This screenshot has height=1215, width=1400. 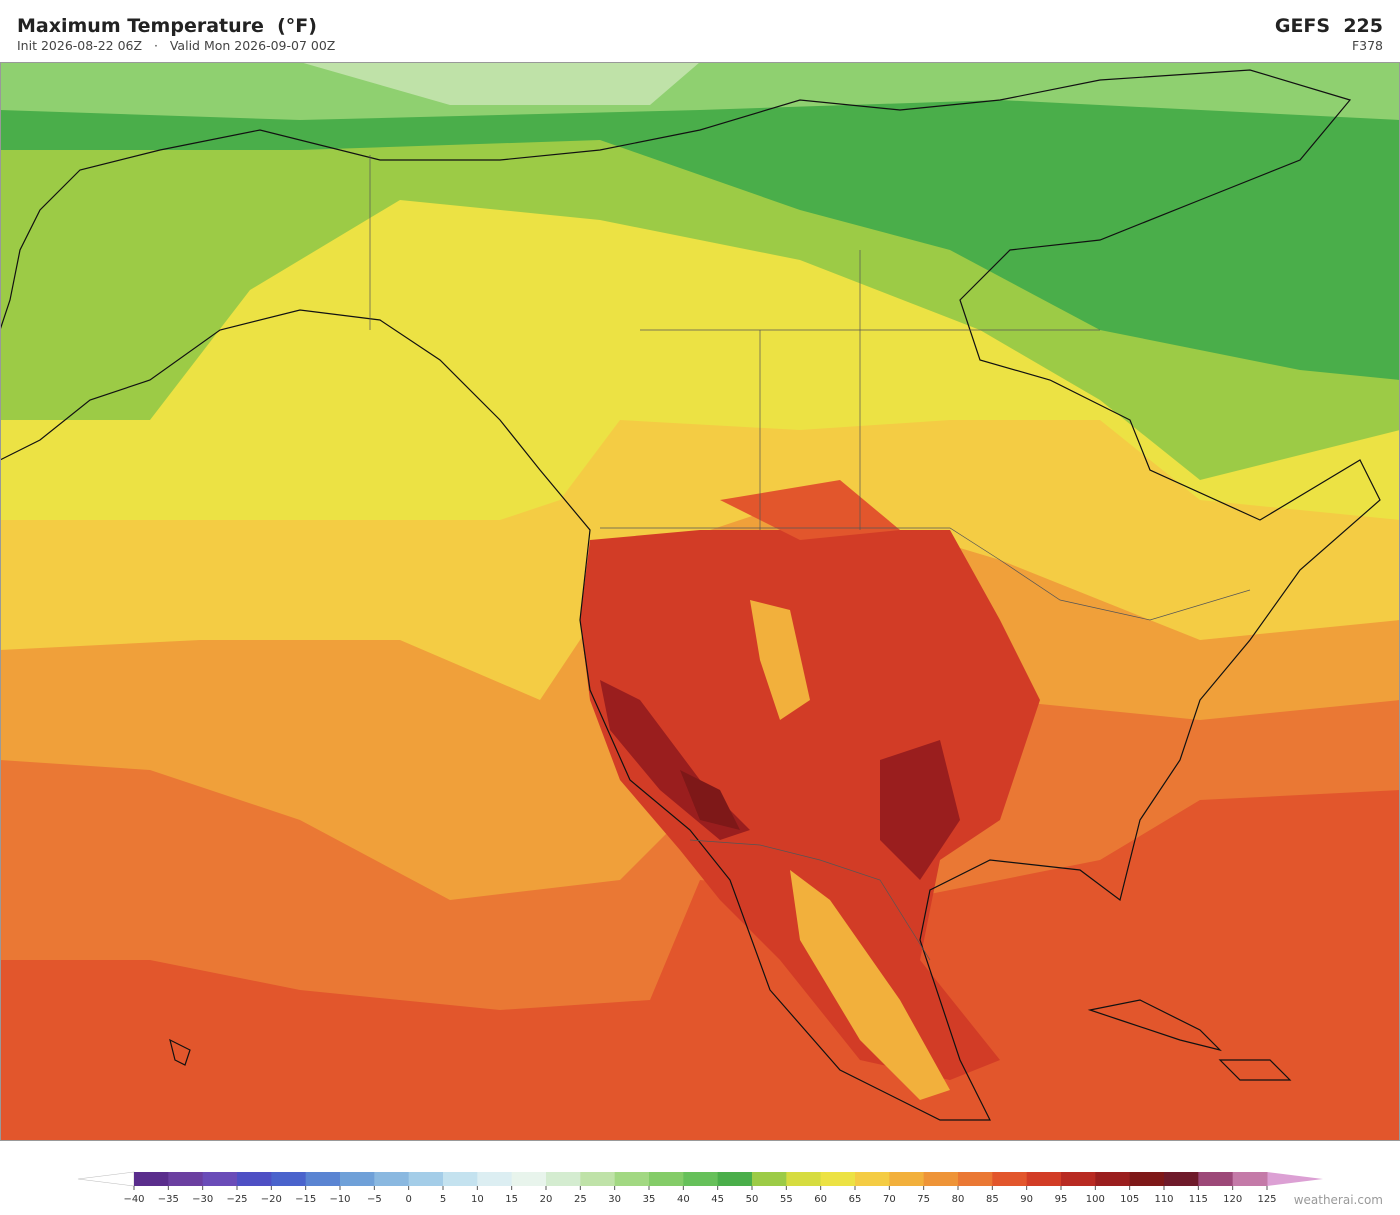 What do you see at coordinates (443, 1199) in the screenshot?
I see `colorbar-tick-label: 5` at bounding box center [443, 1199].